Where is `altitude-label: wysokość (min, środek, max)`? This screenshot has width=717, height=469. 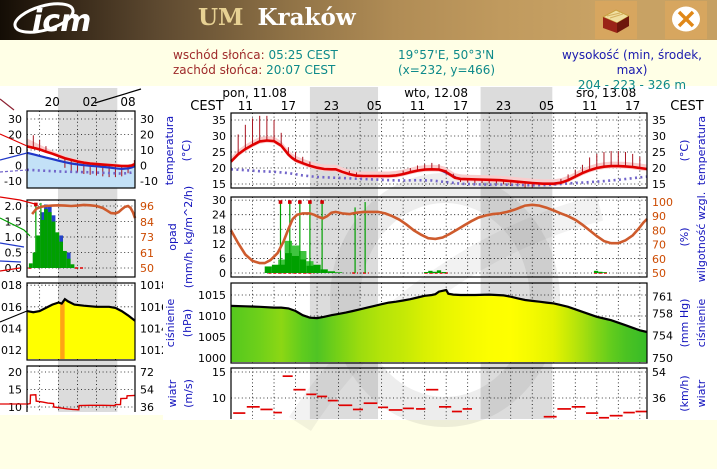 altitude-label: wysokość (min, środek, max) is located at coordinates (631, 62).